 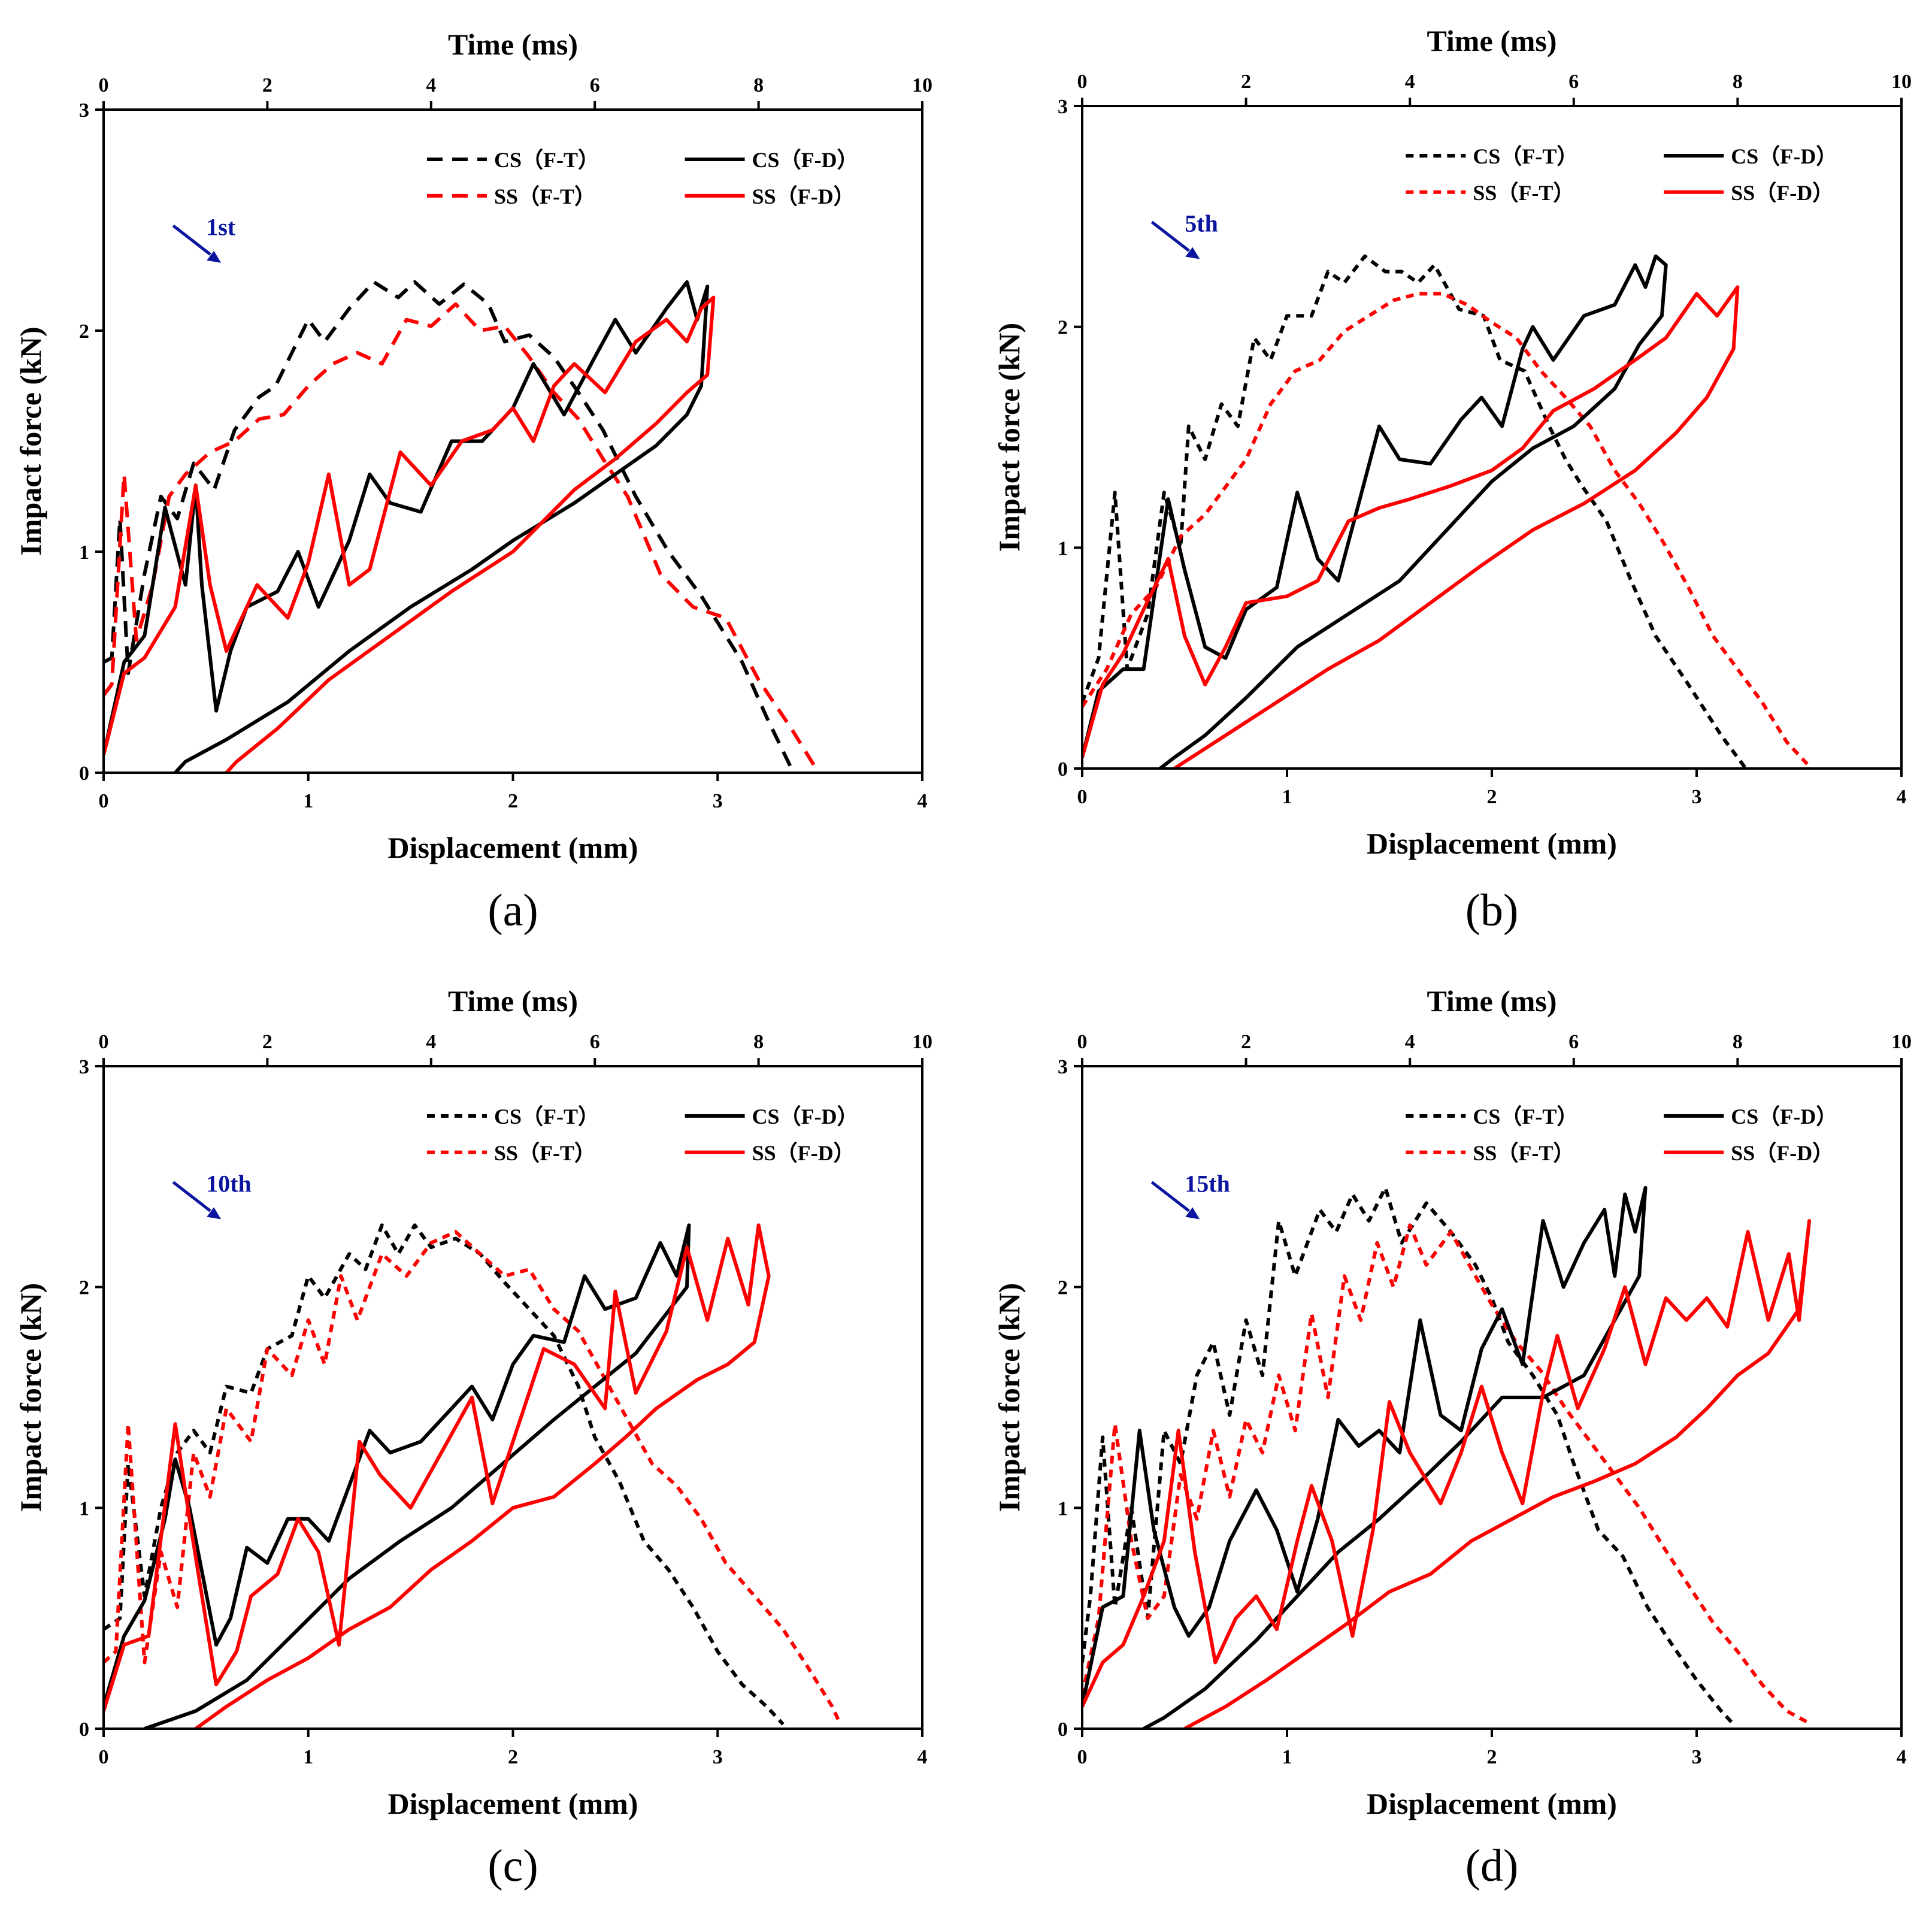 What do you see at coordinates (1492, 910) in the screenshot?
I see `panel-label: (b)` at bounding box center [1492, 910].